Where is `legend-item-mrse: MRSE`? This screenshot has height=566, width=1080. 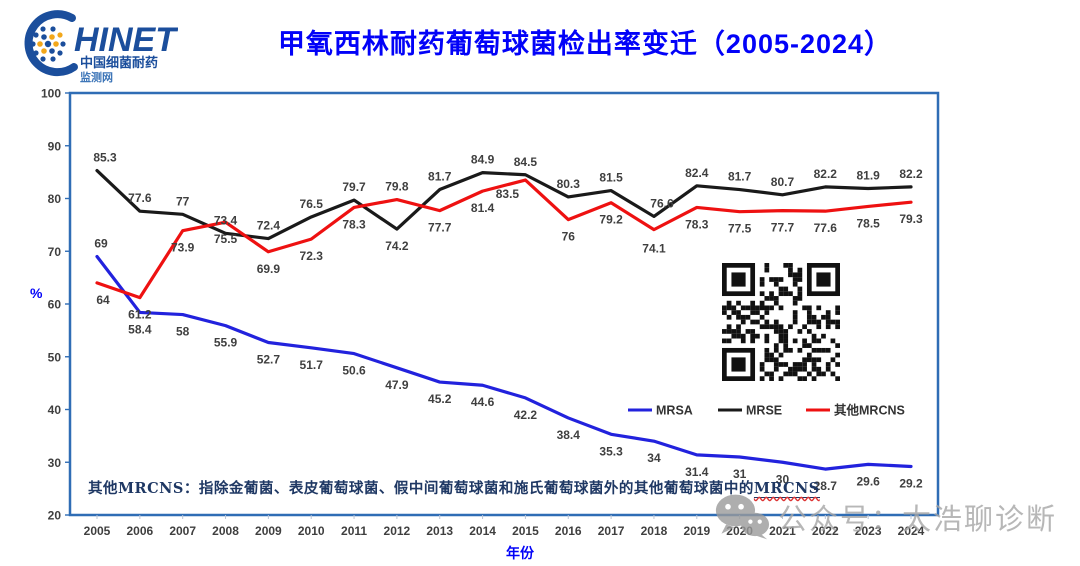 legend-item-mrse: MRSE is located at coordinates (750, 411).